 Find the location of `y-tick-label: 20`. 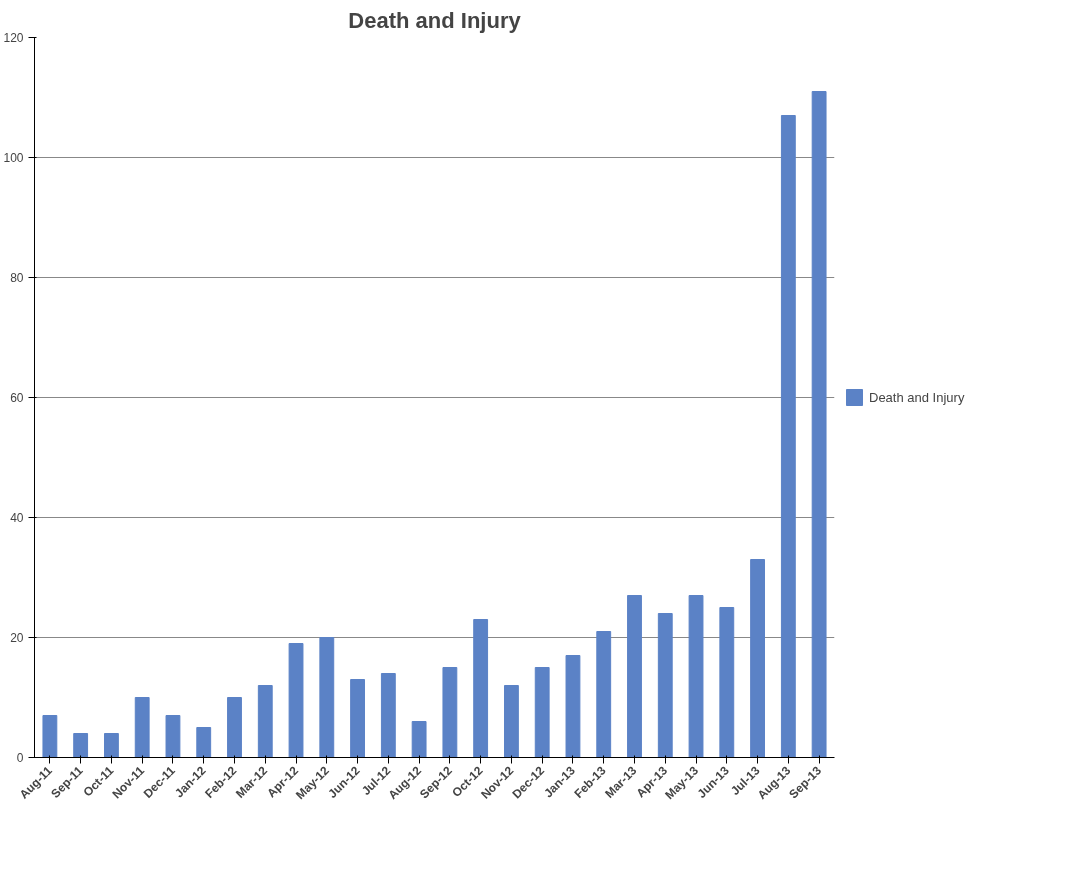

y-tick-label: 20 is located at coordinates (17, 638).